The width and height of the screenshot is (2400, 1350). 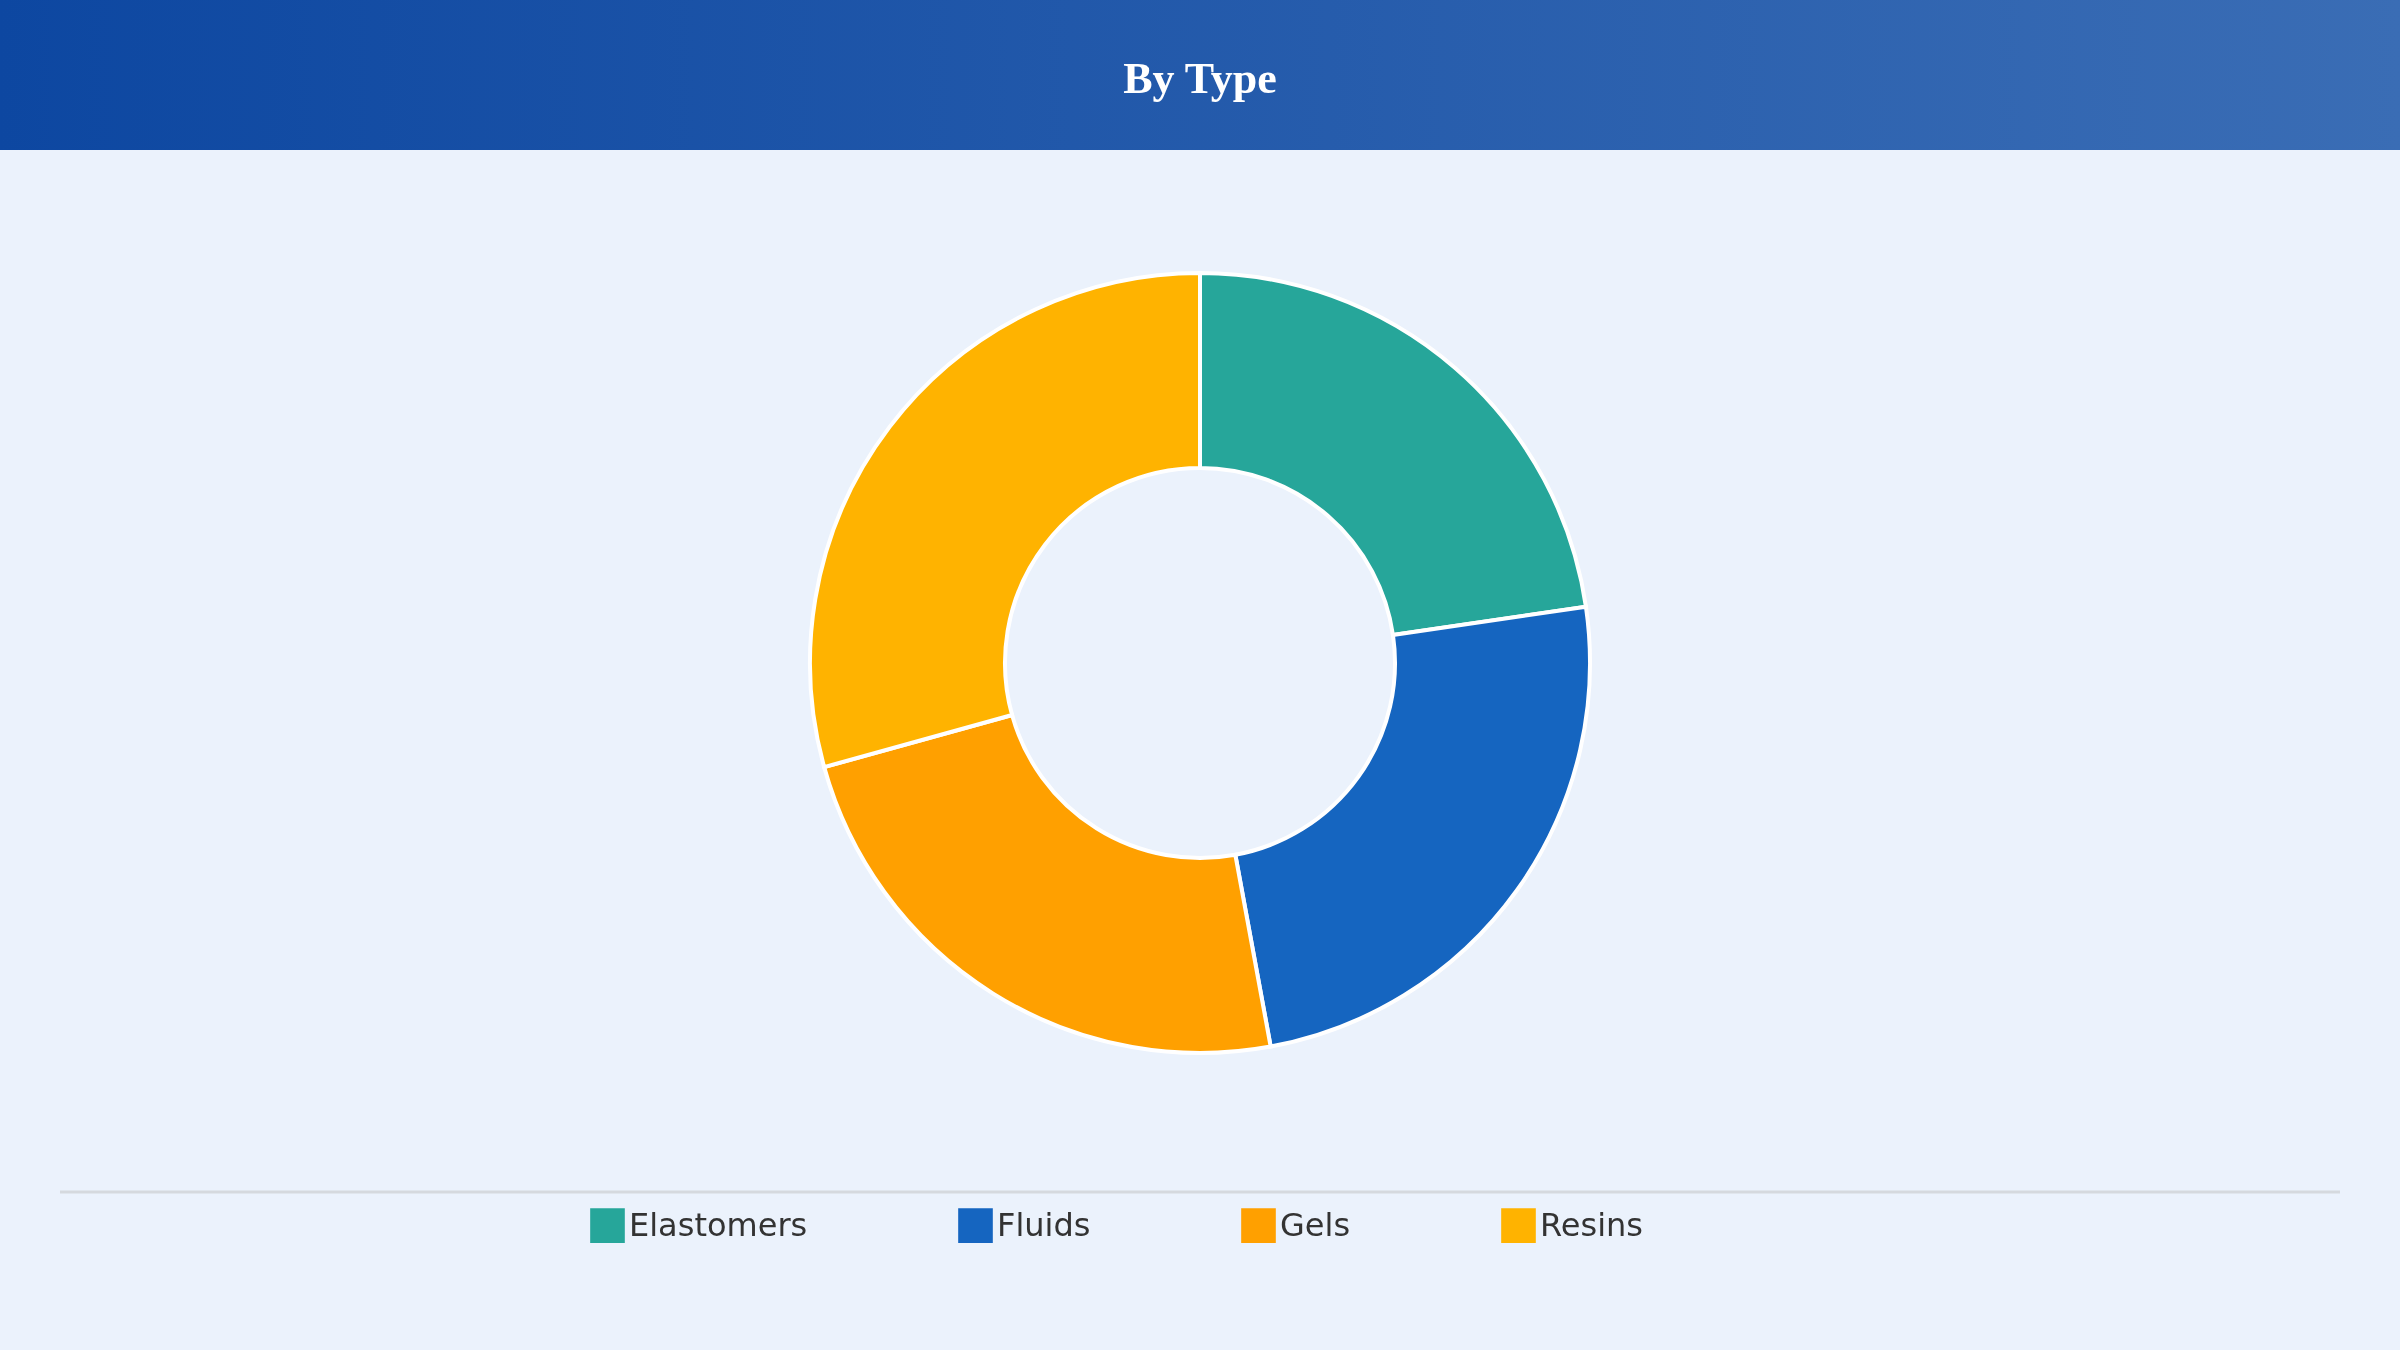 I want to click on legend-label: Elastomers, so click(x=718, y=1224).